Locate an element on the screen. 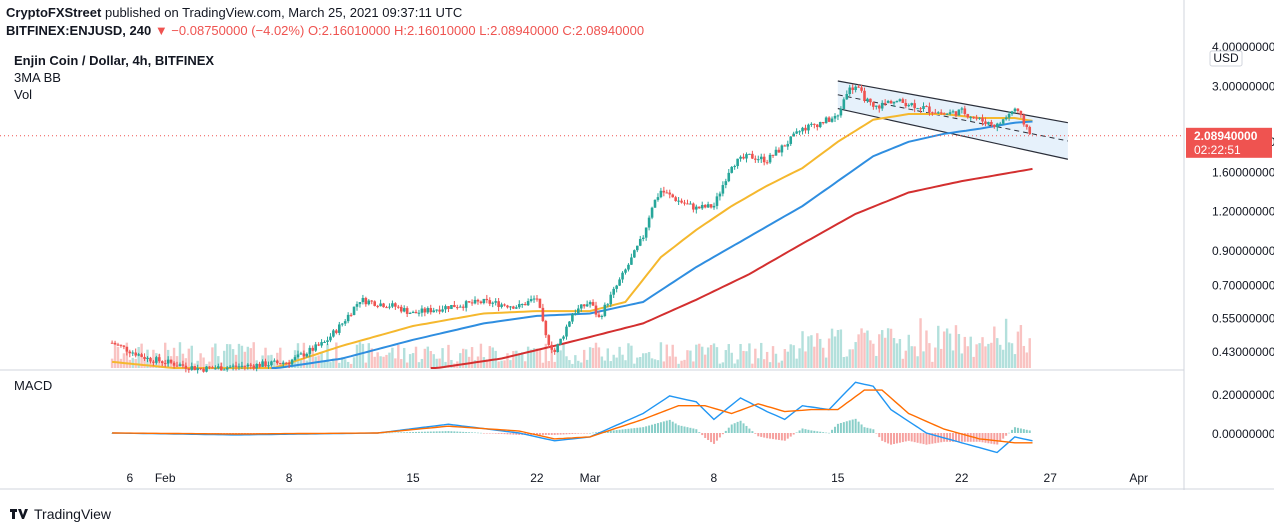 The height and width of the screenshot is (528, 1274). x-tick-label: 6 is located at coordinates (129, 478).